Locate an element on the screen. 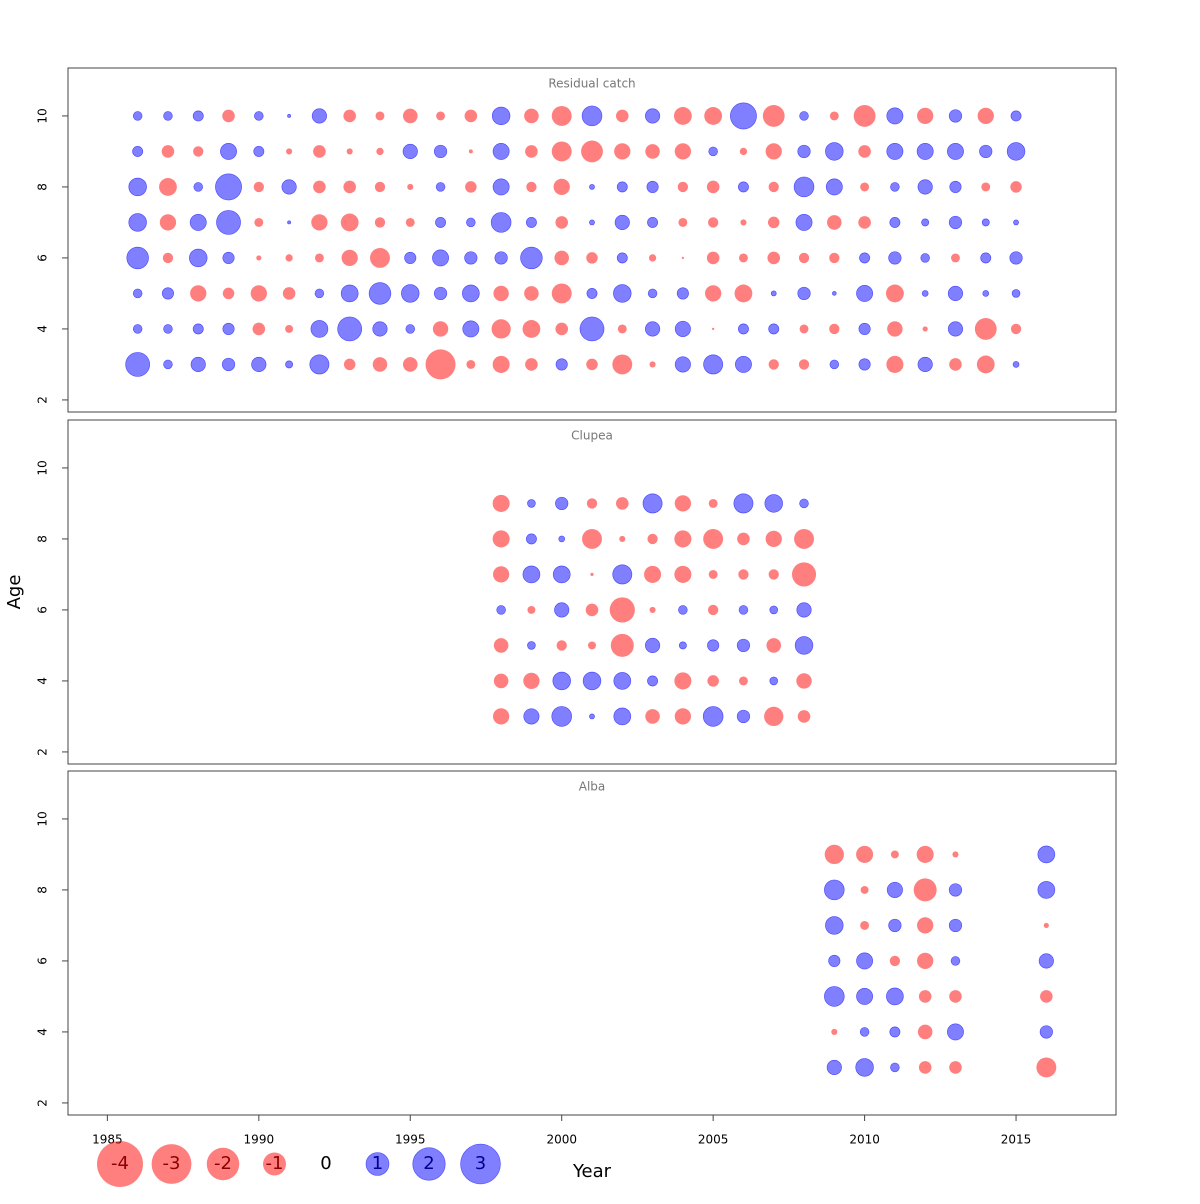 The width and height of the screenshot is (1200, 1204). panel-title: Clupea is located at coordinates (592, 436).